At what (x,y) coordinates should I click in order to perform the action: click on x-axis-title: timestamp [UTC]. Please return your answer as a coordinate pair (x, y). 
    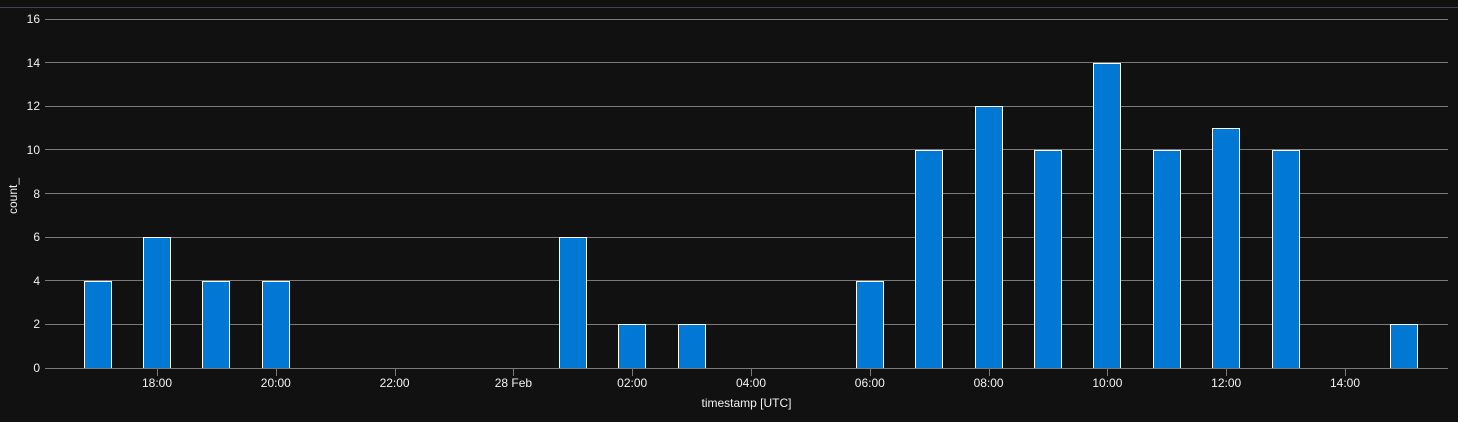
    Looking at the image, I should click on (746, 403).